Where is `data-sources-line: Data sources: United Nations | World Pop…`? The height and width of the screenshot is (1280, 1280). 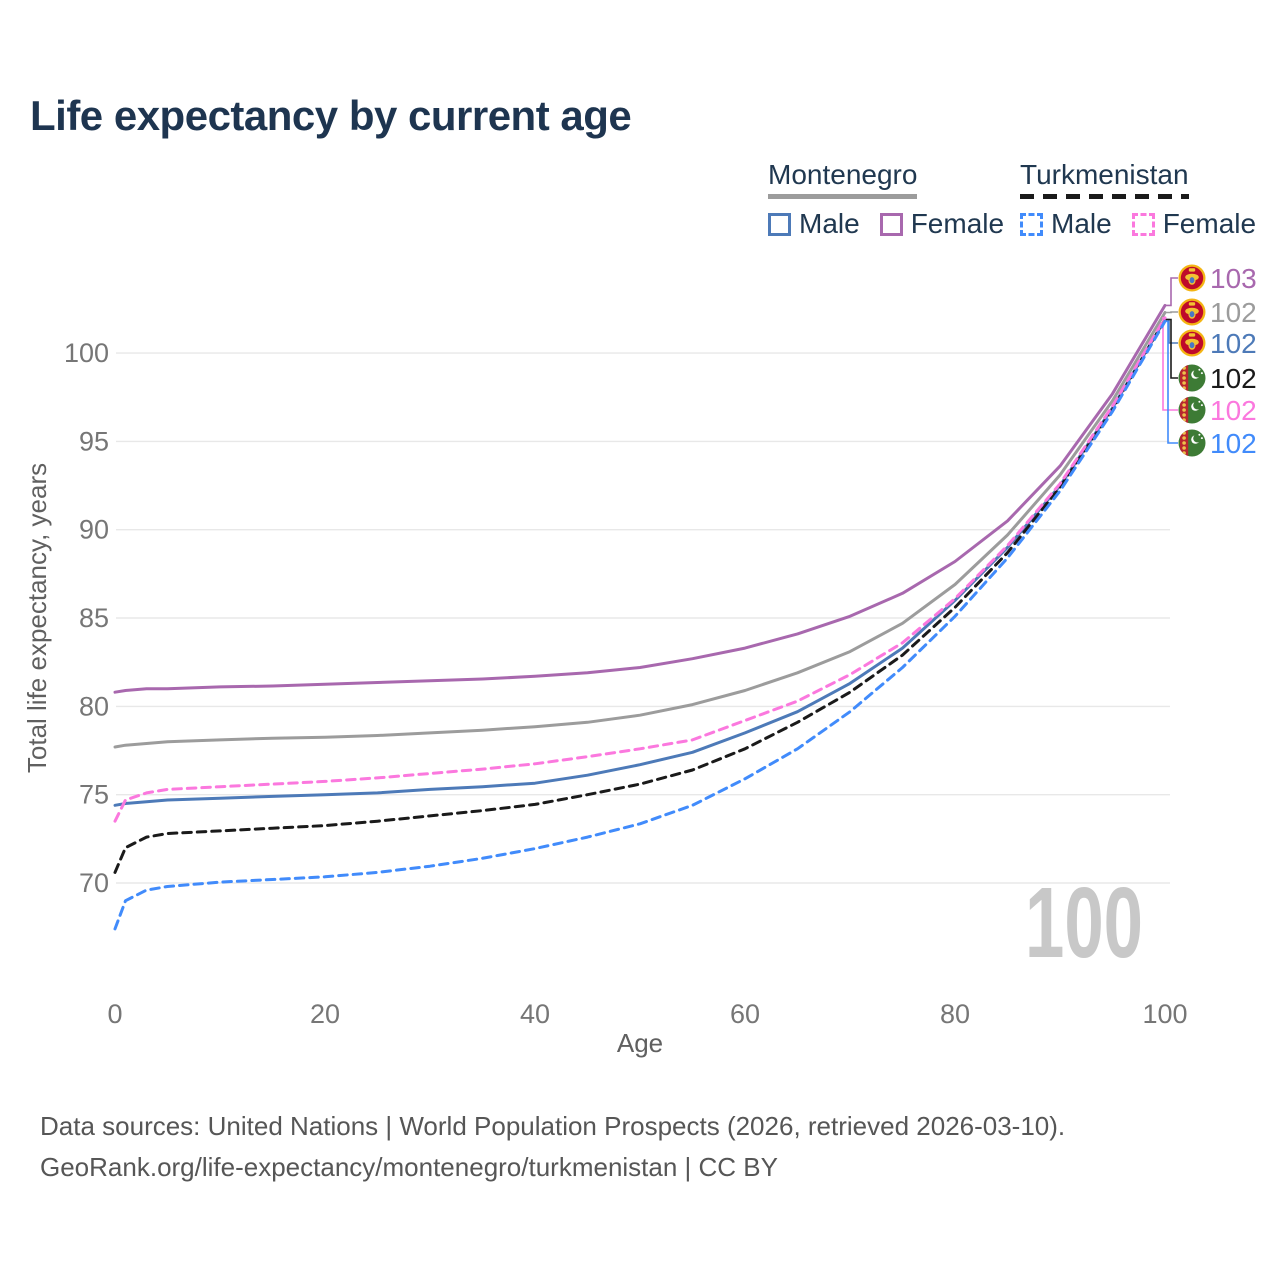
data-sources-line: Data sources: United Nations | World Pop… is located at coordinates (553, 1126).